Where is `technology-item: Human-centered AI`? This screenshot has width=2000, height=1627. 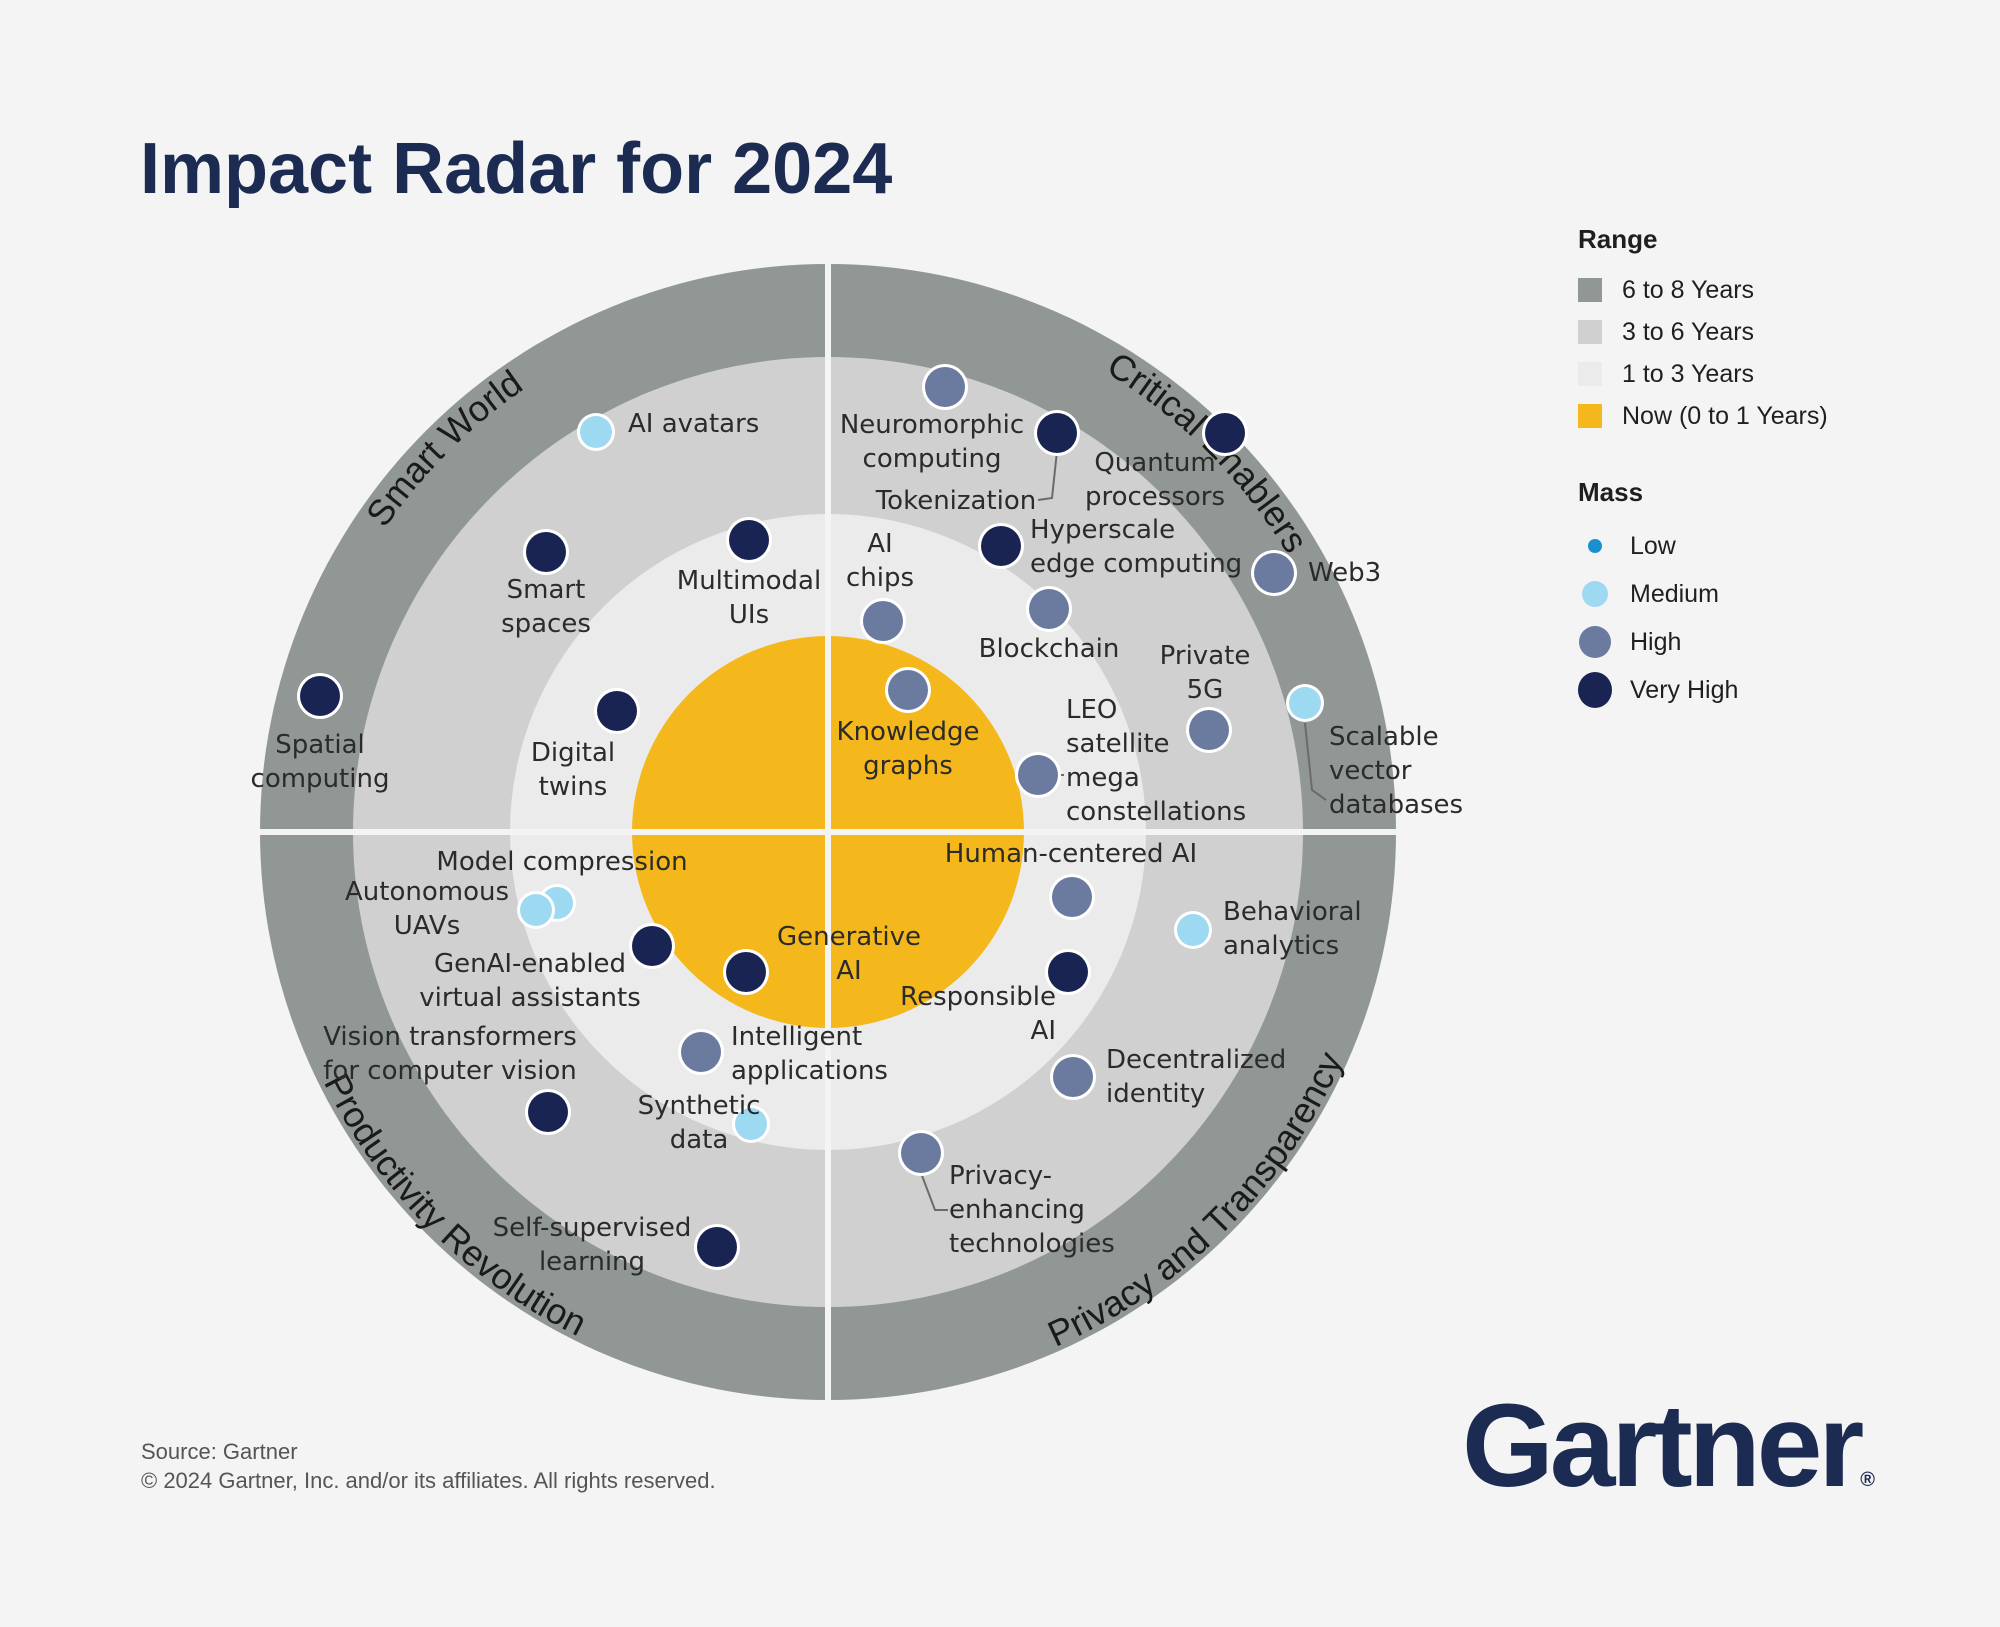 technology-item: Human-centered AI is located at coordinates (1071, 879).